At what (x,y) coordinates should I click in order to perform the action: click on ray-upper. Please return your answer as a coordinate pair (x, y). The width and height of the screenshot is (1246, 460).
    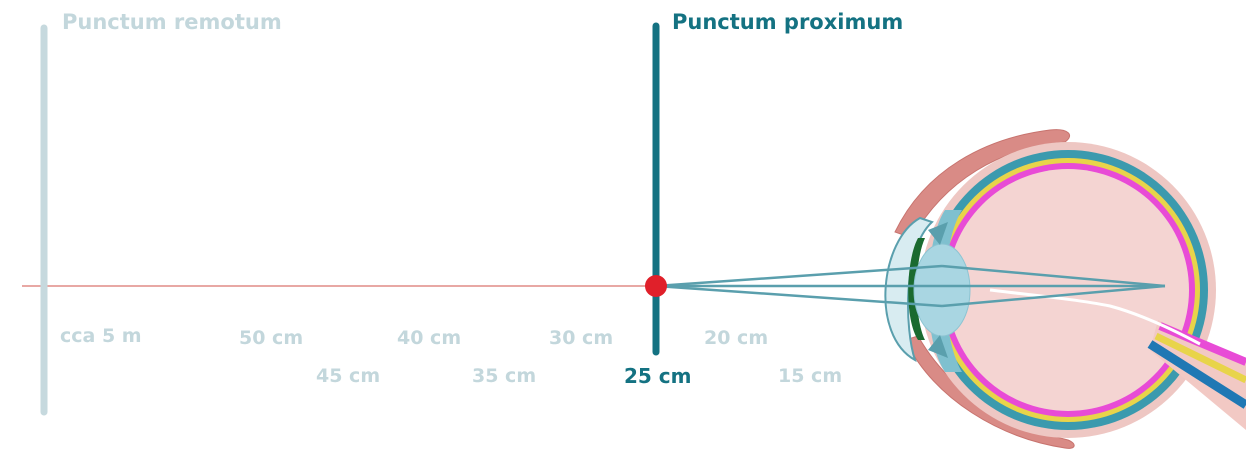
    Looking at the image, I should click on (799, 276).